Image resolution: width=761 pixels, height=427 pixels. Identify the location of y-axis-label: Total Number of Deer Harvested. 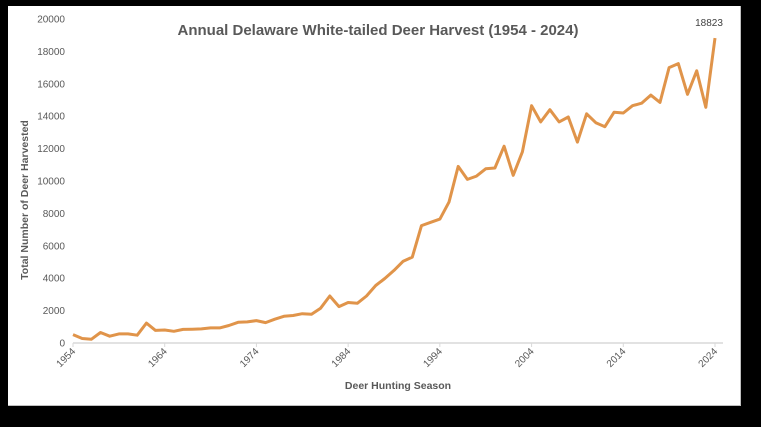
(25, 200).